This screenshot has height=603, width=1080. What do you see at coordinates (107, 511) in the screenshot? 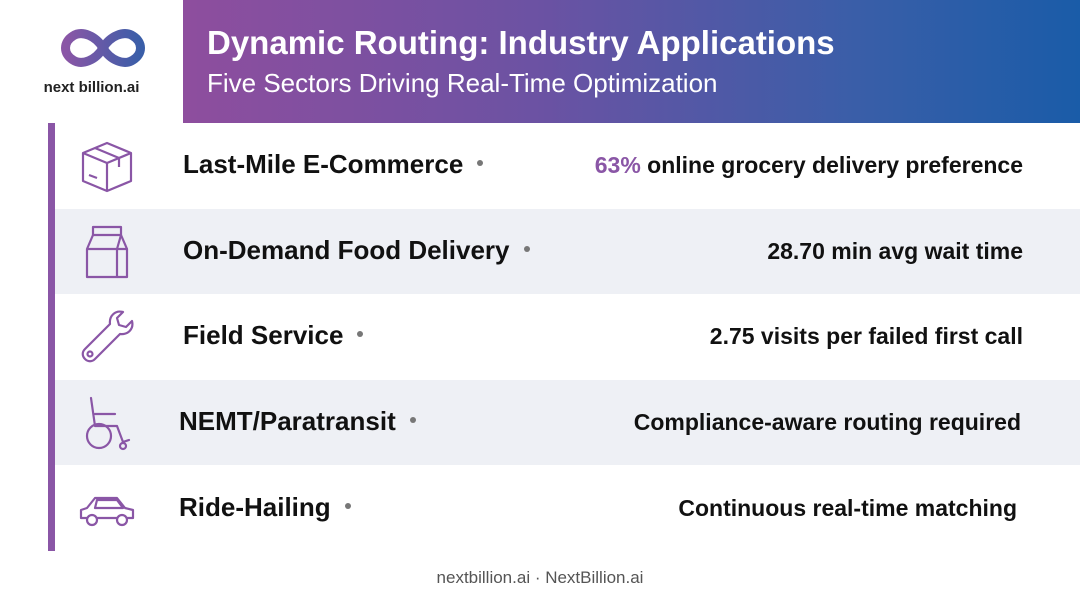
I see `car-icon` at bounding box center [107, 511].